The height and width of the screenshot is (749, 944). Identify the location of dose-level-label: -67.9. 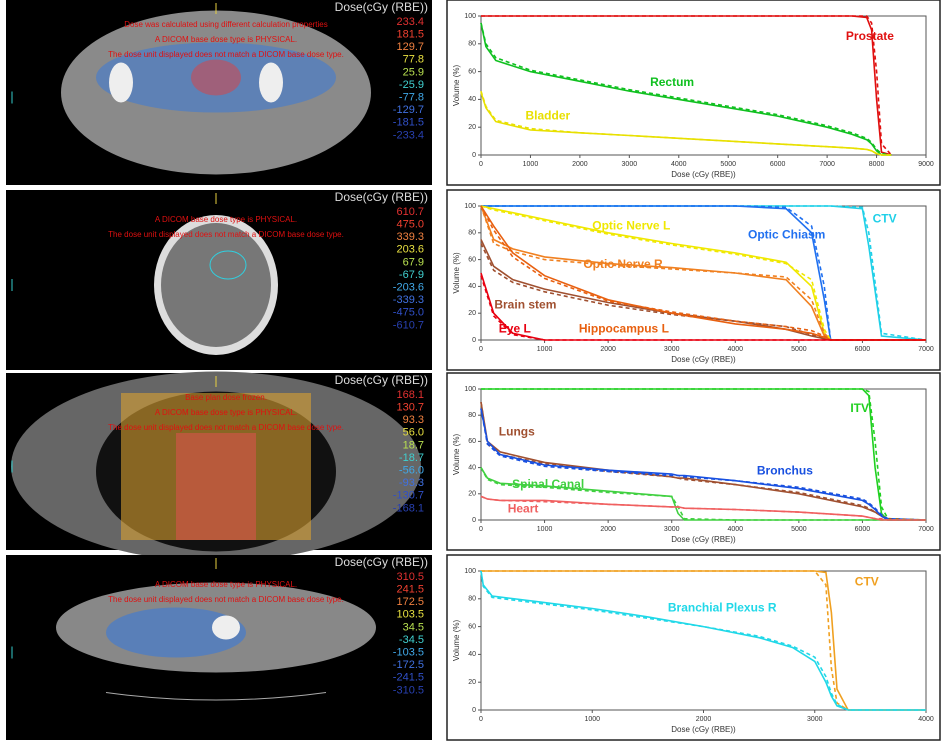
(411, 275).